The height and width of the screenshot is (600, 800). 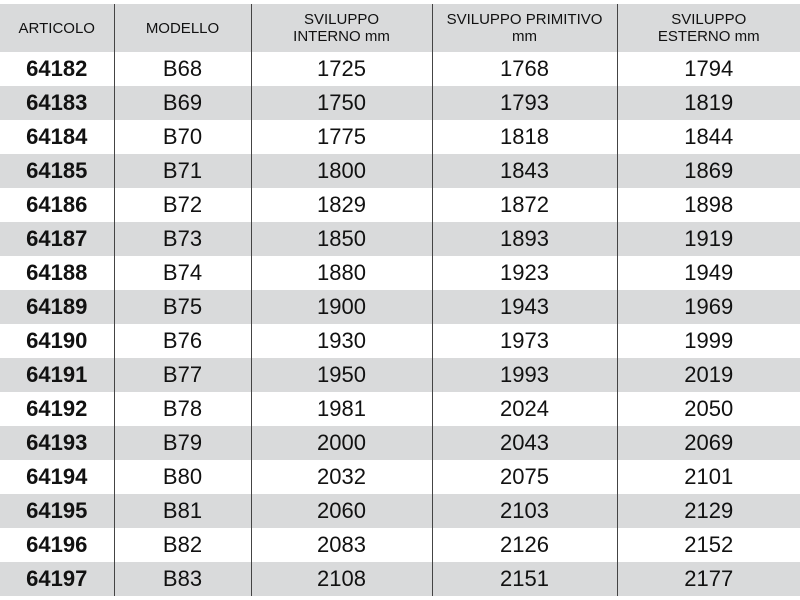 What do you see at coordinates (341, 579) in the screenshot?
I see `cell-sviluppo-interno: 2108` at bounding box center [341, 579].